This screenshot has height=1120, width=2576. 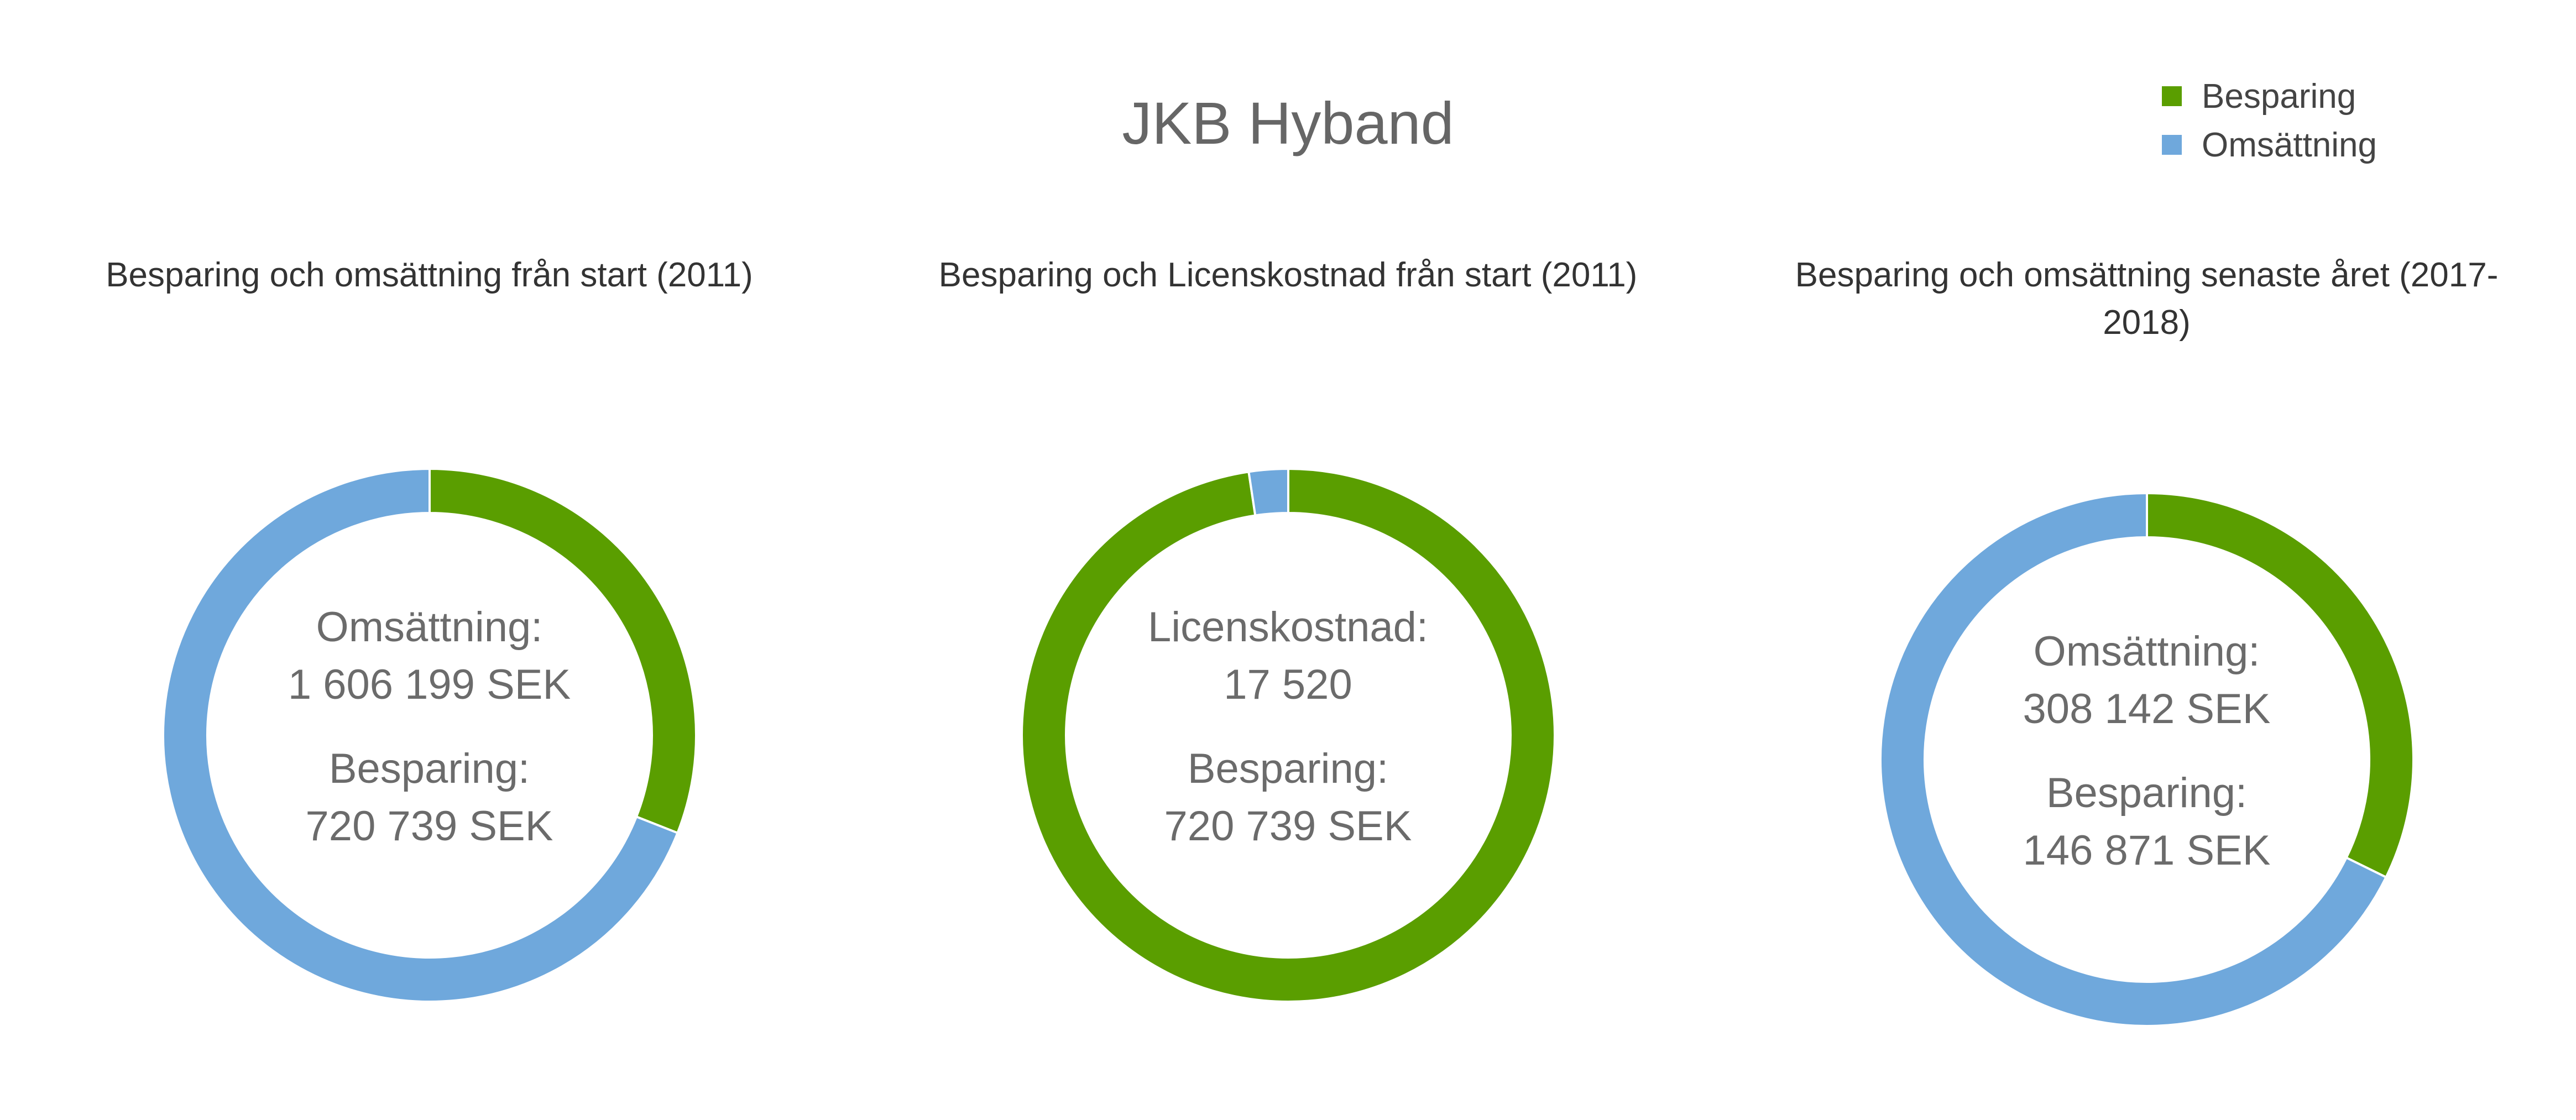 What do you see at coordinates (2290, 144) in the screenshot?
I see `legend-label-omsattning: Omsättning` at bounding box center [2290, 144].